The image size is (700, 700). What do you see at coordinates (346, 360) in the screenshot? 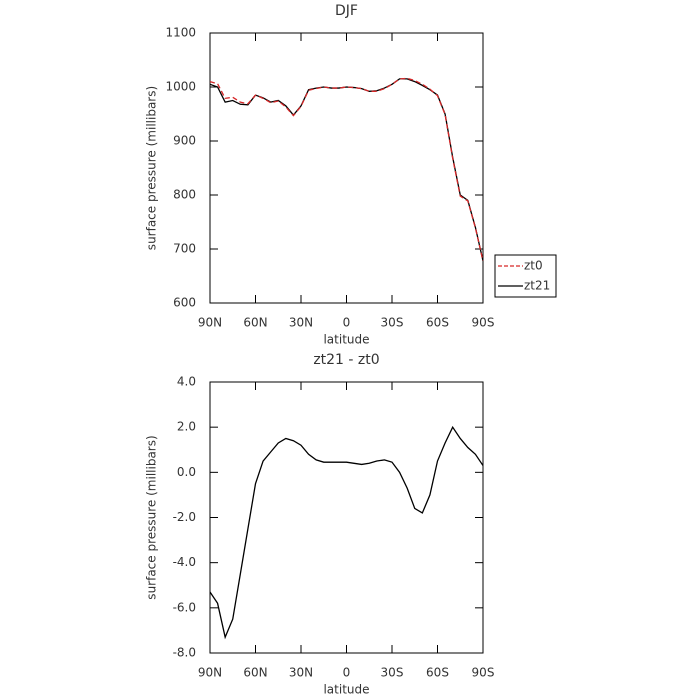
I see `chart-title: zt21 - zt0` at bounding box center [346, 360].